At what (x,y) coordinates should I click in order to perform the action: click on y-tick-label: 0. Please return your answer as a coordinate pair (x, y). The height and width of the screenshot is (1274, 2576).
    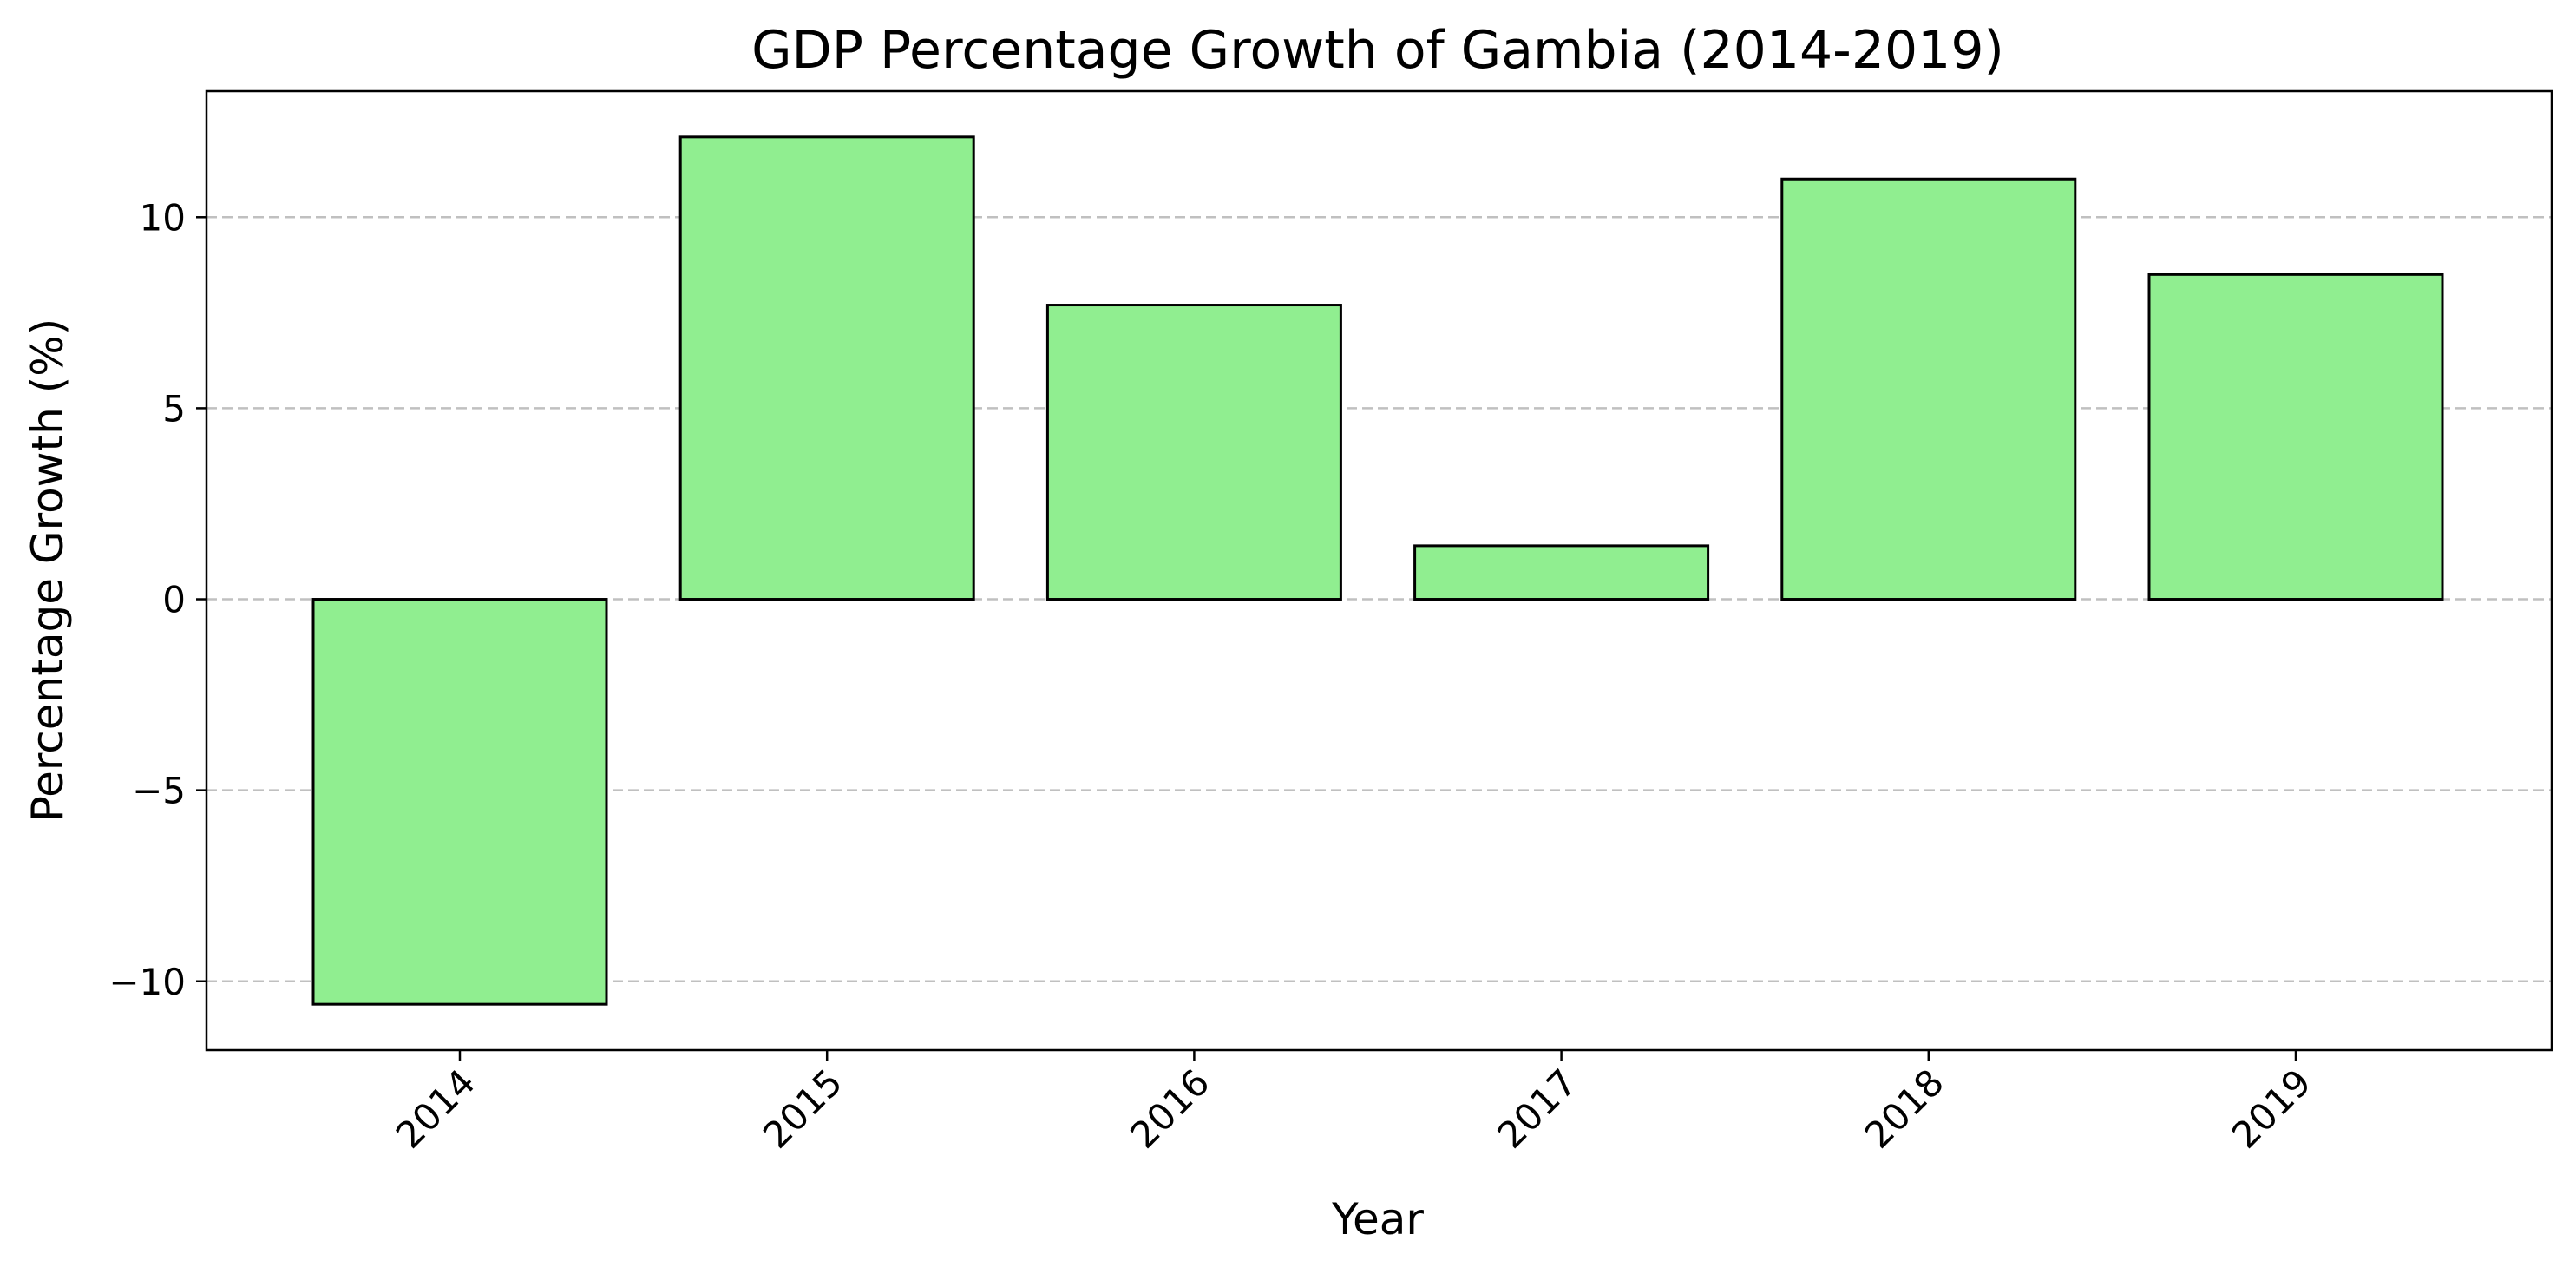
    Looking at the image, I should click on (174, 600).